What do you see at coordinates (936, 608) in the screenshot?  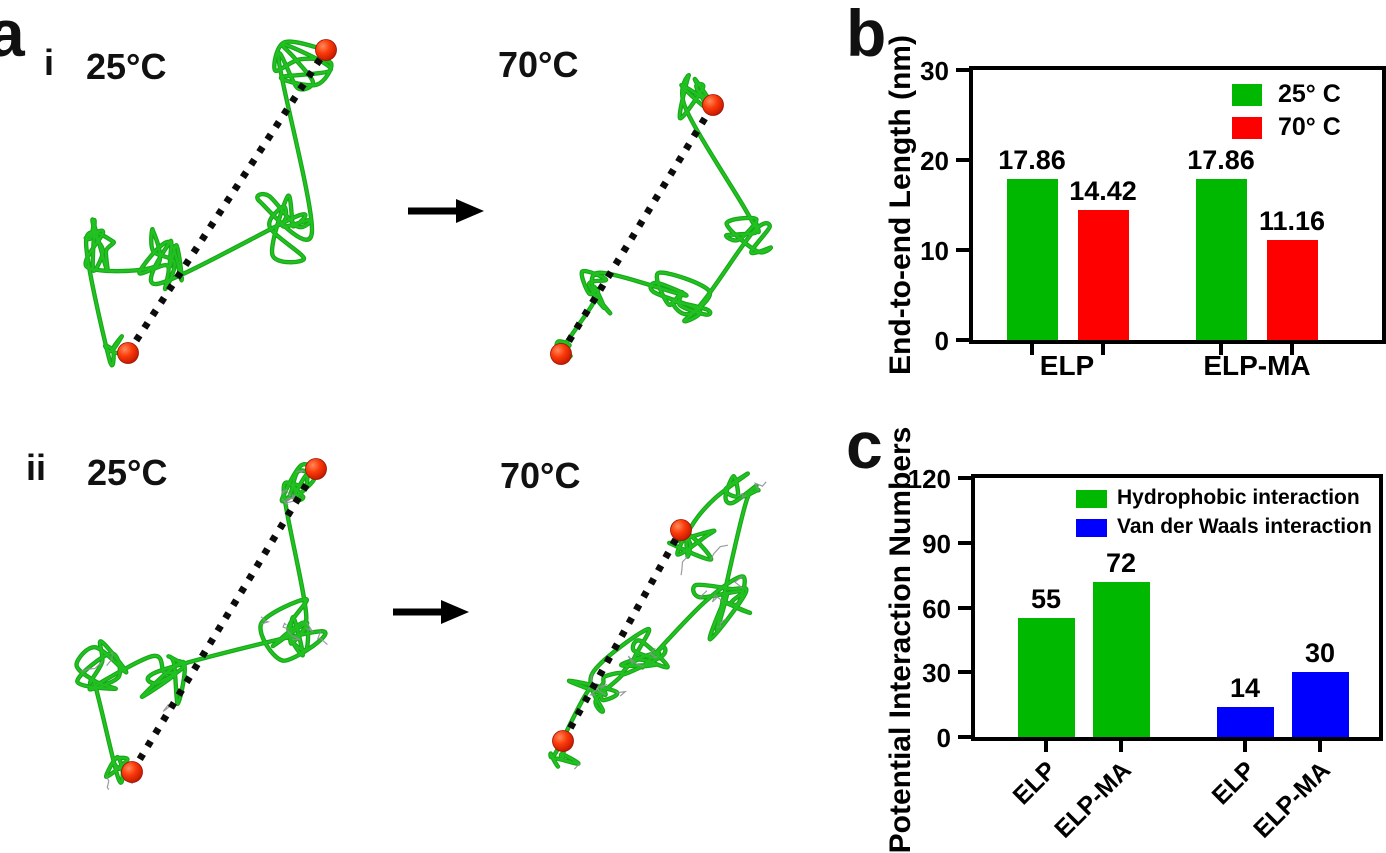 I see `y-tick-label-c: 60` at bounding box center [936, 608].